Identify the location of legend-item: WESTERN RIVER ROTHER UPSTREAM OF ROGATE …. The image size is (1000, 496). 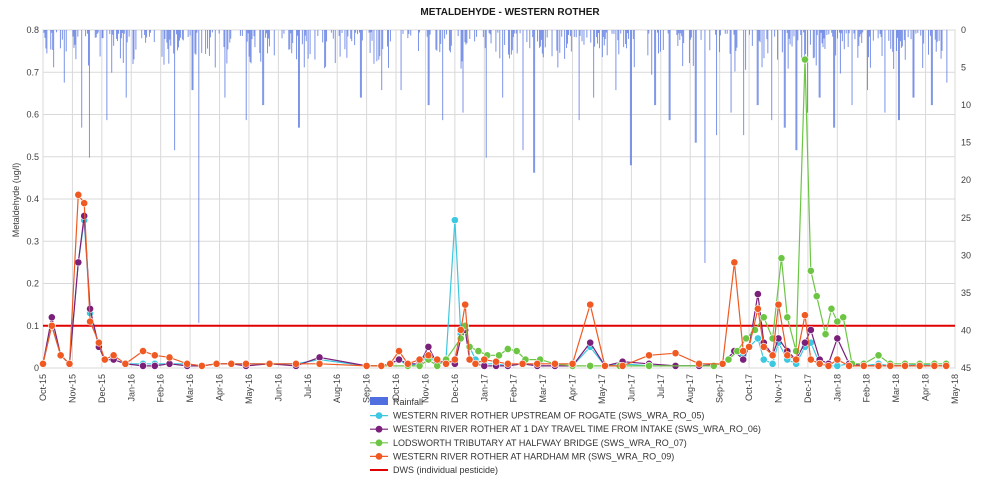
(537, 416).